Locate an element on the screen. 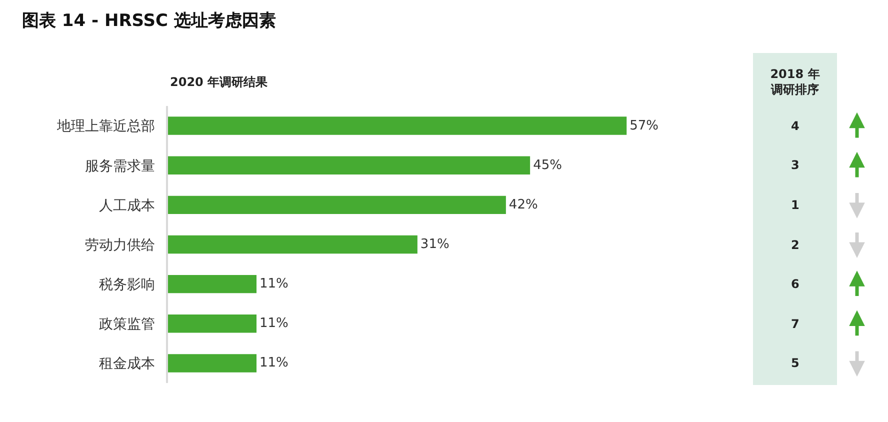 This screenshot has width=888, height=422. text: 5 is located at coordinates (795, 363).